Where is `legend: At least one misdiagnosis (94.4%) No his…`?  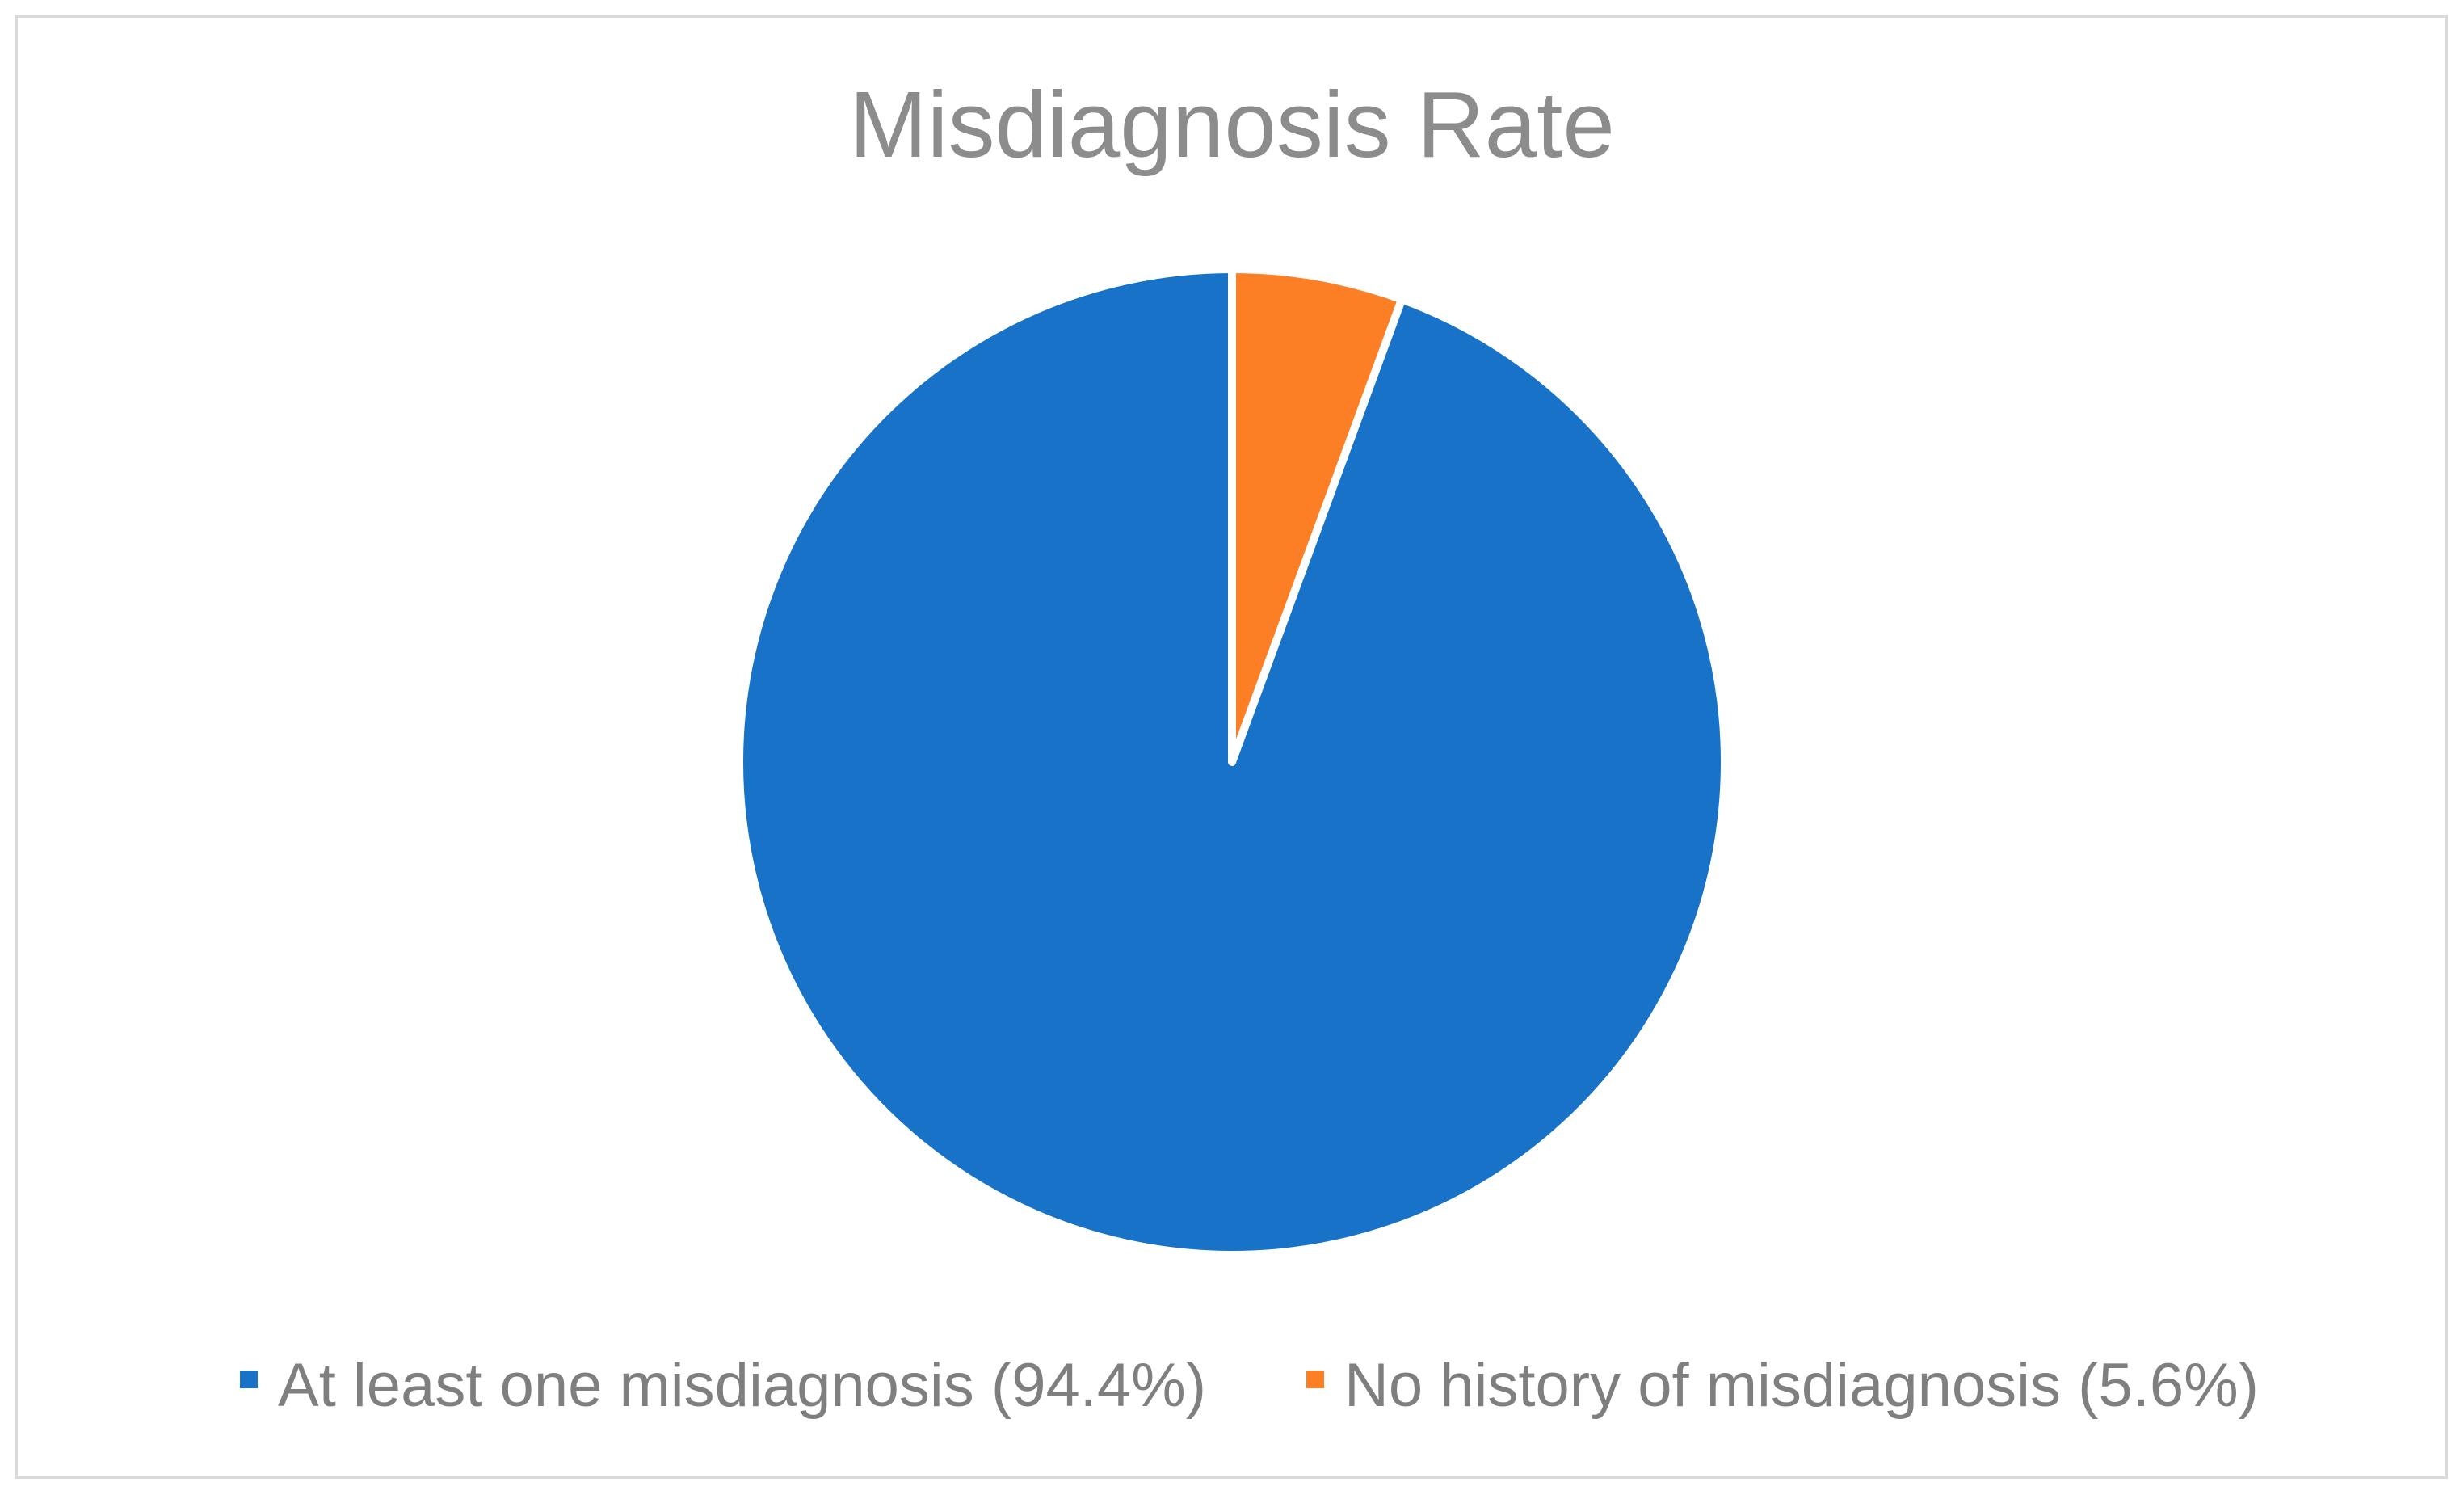
legend: At least one misdiagnosis (94.4%) No his… is located at coordinates (1249, 1385).